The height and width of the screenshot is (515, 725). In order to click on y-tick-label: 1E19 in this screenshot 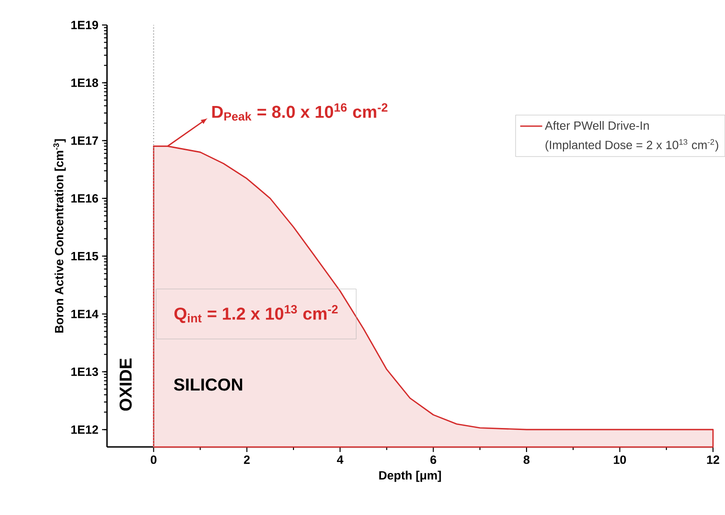, I will do `click(84, 25)`.